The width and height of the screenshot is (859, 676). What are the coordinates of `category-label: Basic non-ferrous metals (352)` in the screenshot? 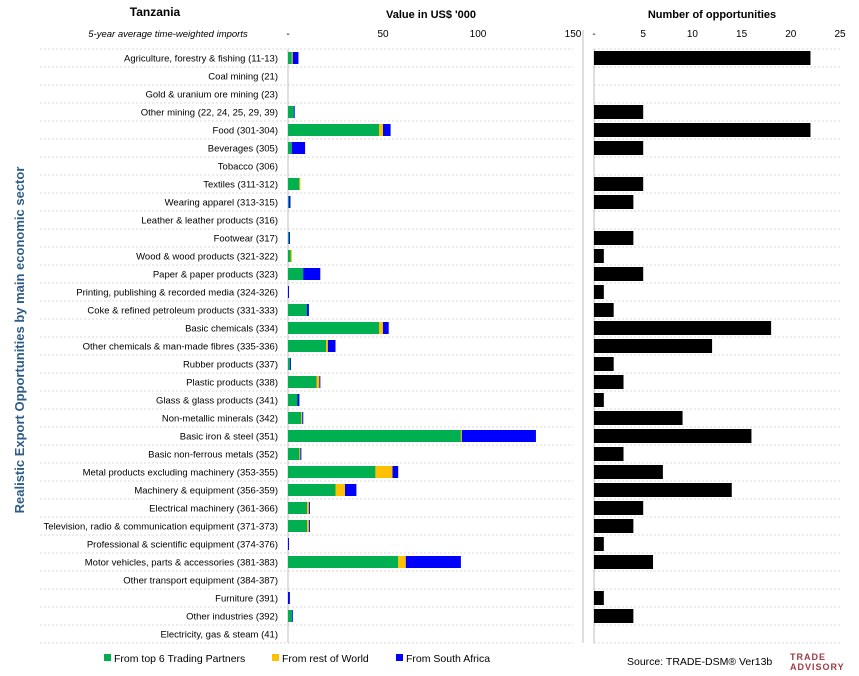 It's located at (213, 455).